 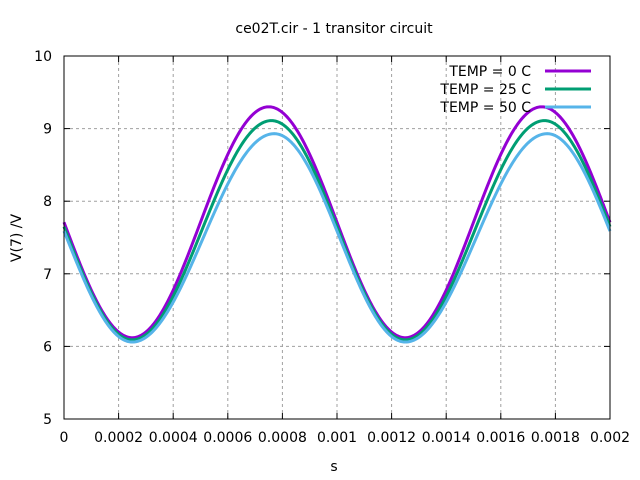 I want to click on legend-label: TEMP = 25 C, so click(x=485, y=90).